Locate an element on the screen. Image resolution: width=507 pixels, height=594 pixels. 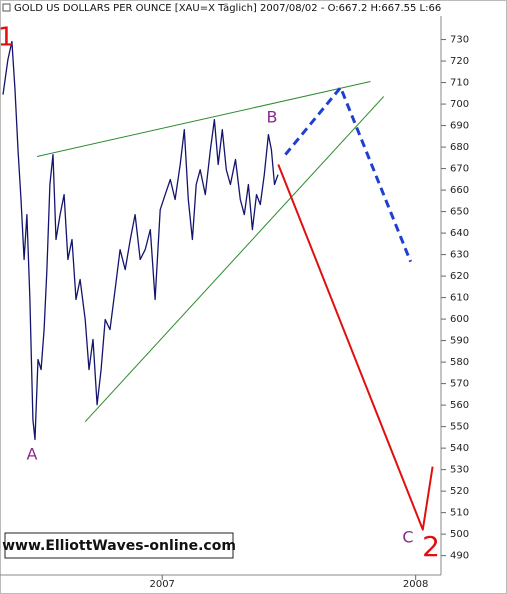
y-tick-label: 610 is located at coordinates (459, 298).